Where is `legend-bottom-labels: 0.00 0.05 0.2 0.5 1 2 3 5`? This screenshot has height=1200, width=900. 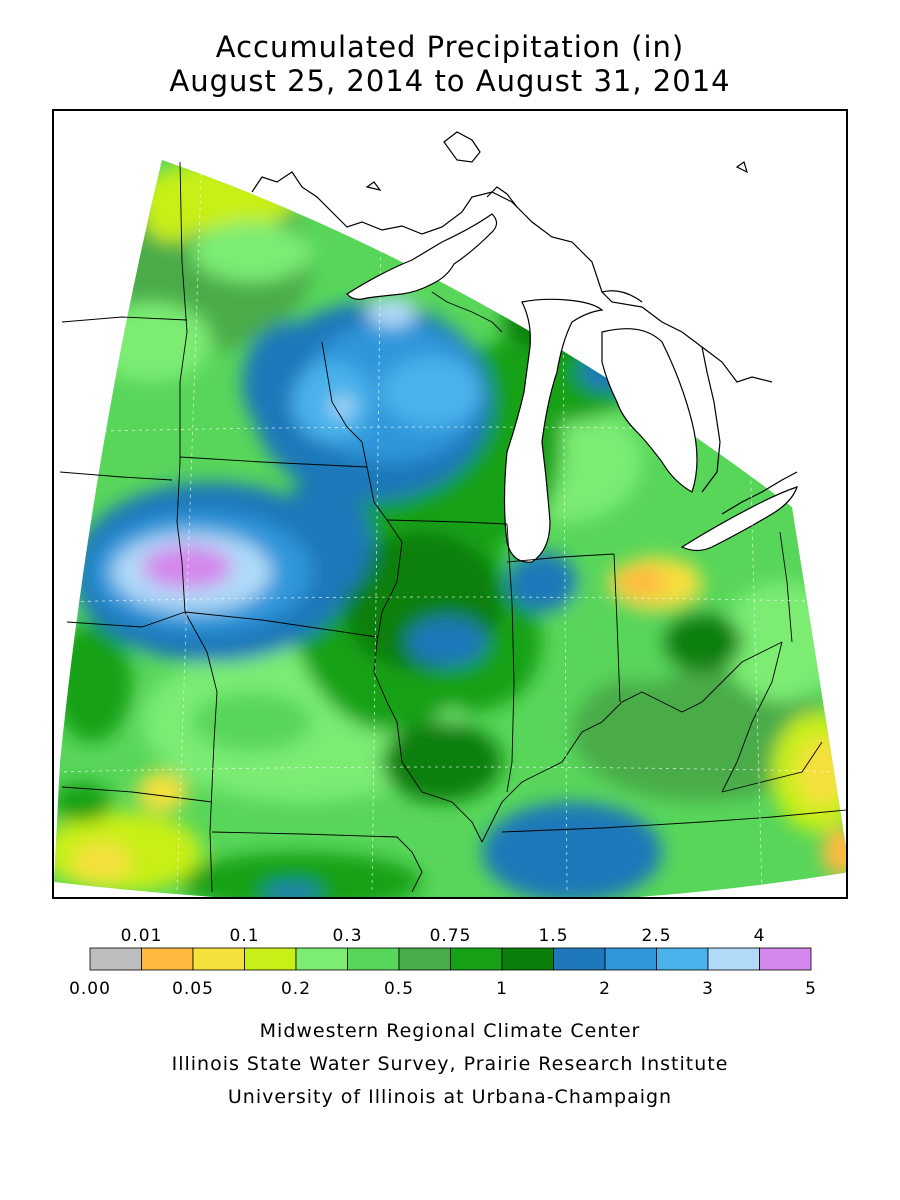
legend-bottom-labels: 0.00 0.05 0.2 0.5 1 2 3 5 is located at coordinates (443, 989).